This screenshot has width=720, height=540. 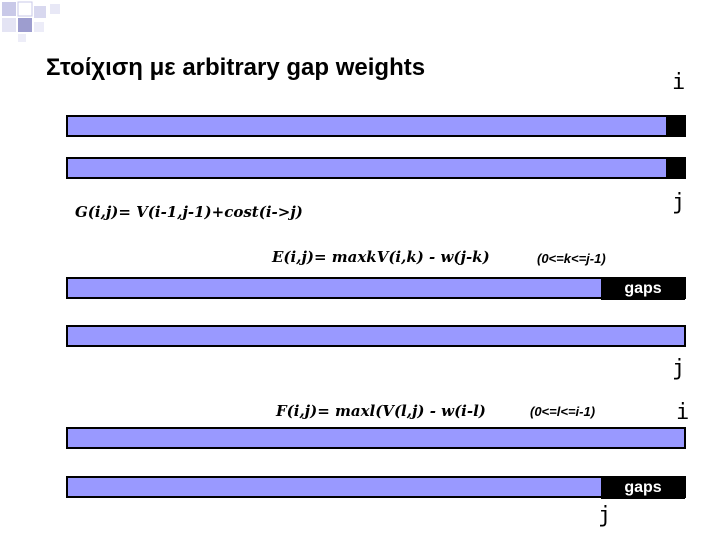 I want to click on formula-f: F(i,j)= maxl(V(l,j) - w(i-l), so click(x=381, y=411).